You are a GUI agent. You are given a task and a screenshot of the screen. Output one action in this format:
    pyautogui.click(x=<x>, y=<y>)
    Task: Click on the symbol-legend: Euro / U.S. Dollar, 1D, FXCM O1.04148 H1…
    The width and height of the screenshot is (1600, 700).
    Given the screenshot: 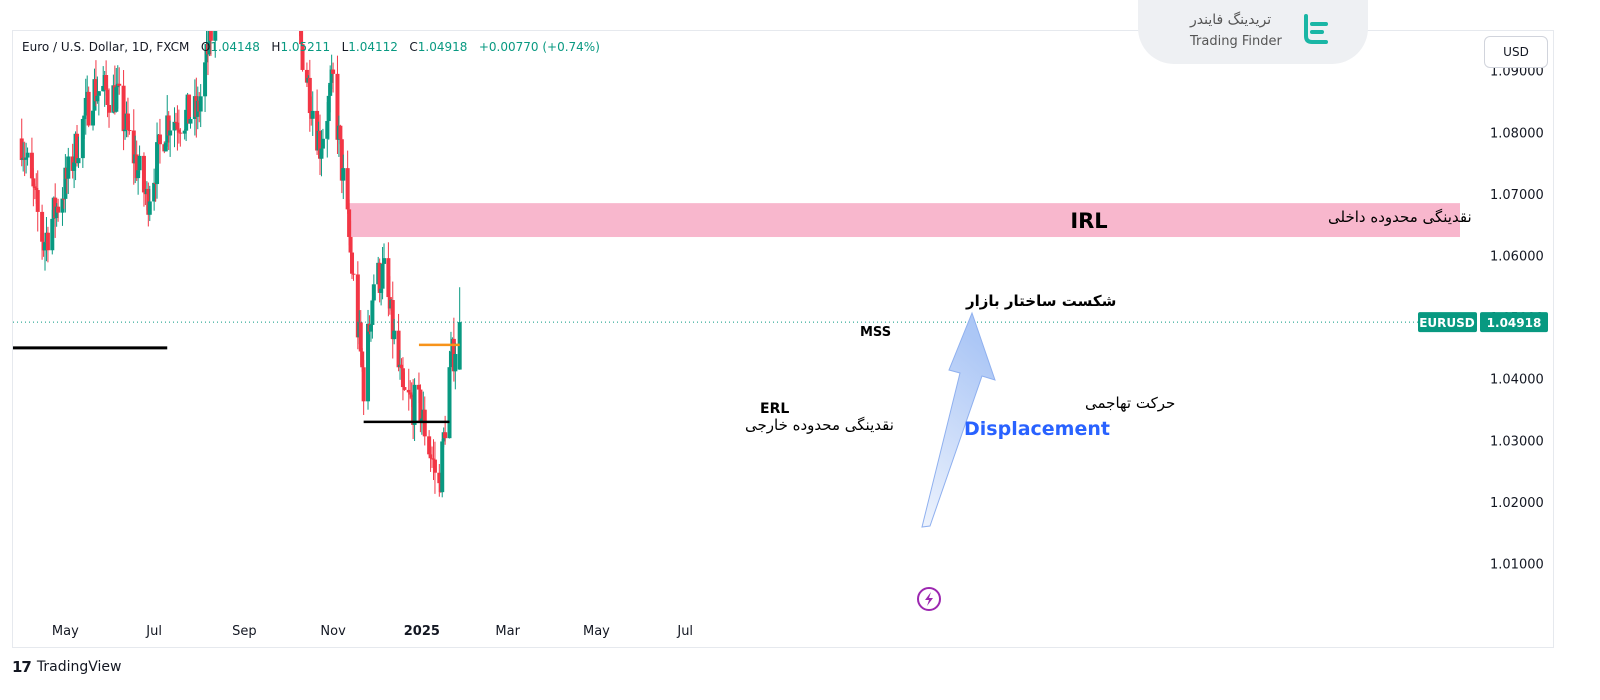 What is the action you would take?
    pyautogui.click(x=311, y=47)
    